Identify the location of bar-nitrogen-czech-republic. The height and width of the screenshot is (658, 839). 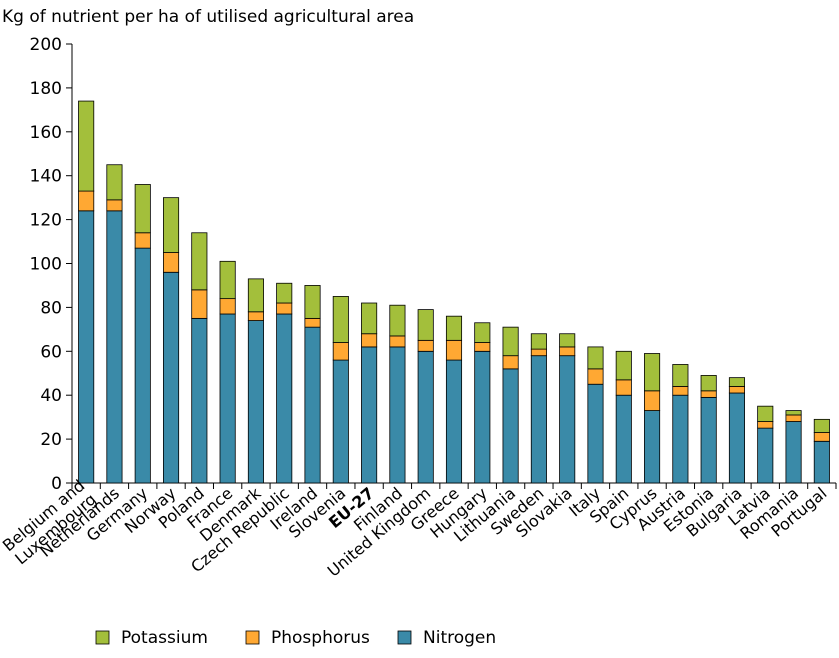
(284, 398).